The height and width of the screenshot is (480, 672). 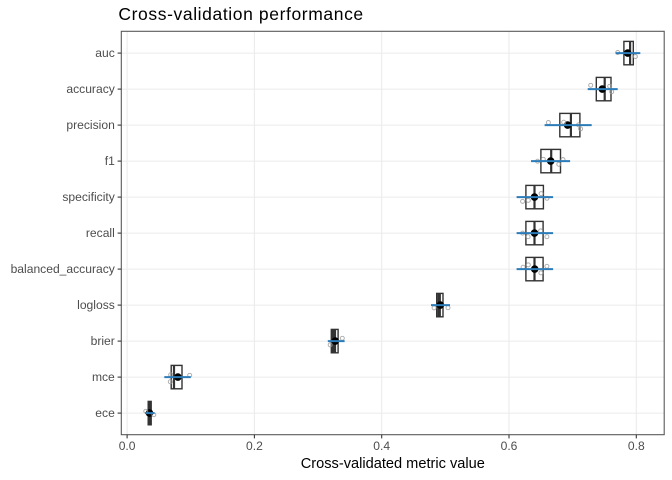 What do you see at coordinates (96, 305) in the screenshot?
I see `svg-text: logloss` at bounding box center [96, 305].